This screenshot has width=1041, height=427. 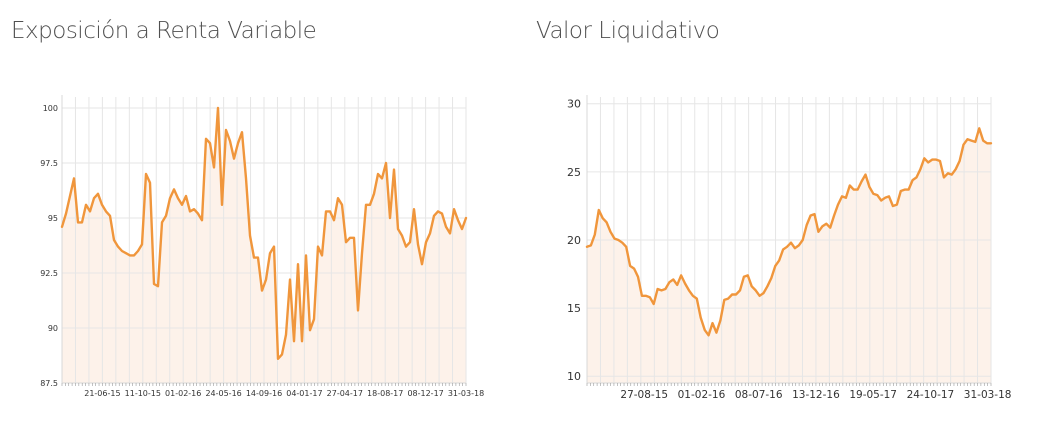 I want to click on y-tick-label: 25, so click(x=574, y=172).